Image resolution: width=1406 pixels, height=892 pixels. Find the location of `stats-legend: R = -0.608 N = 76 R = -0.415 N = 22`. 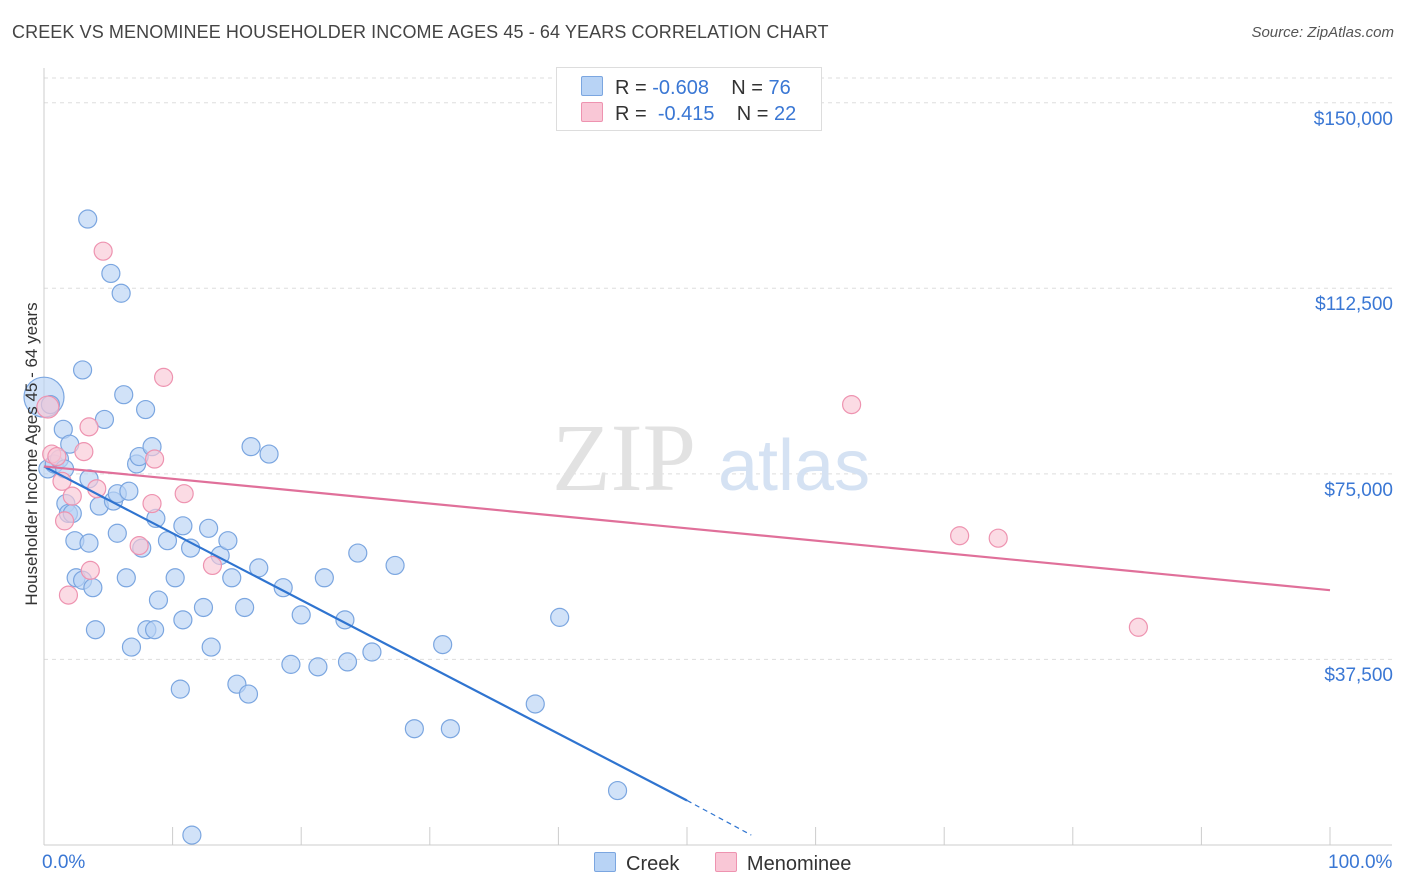

stats-legend: R = -0.608 N = 76 R = -0.415 N = 22 is located at coordinates (689, 99).